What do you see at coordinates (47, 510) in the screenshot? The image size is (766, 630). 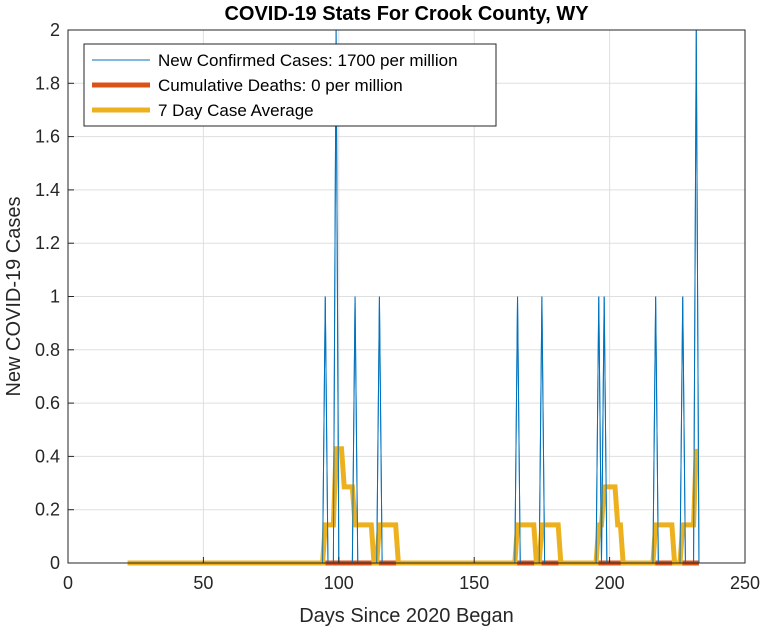 I see `y-tick-label: 0.2` at bounding box center [47, 510].